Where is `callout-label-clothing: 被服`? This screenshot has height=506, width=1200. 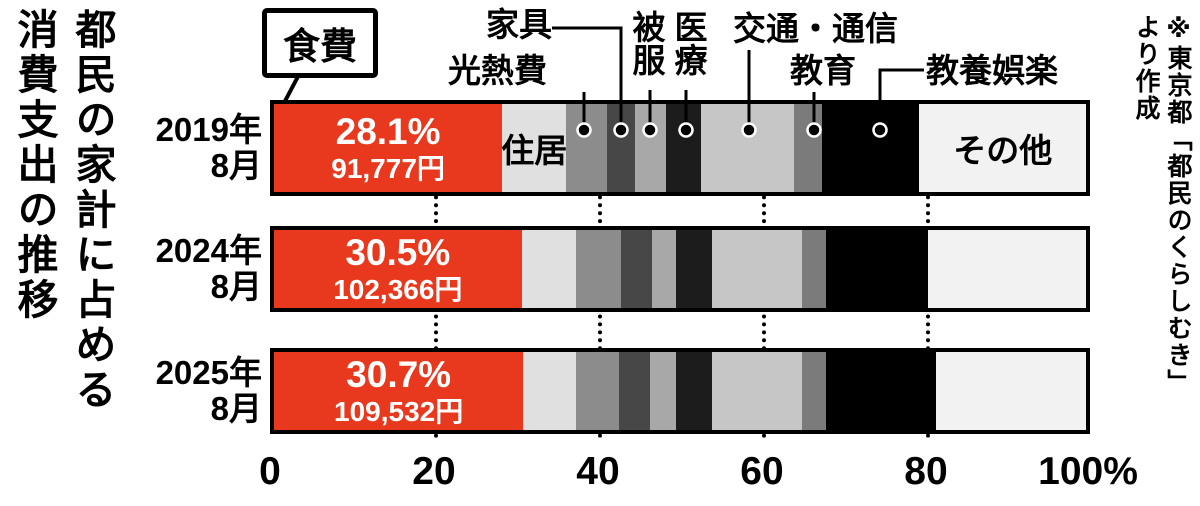
callout-label-clothing: 被服 is located at coordinates (646, 43).